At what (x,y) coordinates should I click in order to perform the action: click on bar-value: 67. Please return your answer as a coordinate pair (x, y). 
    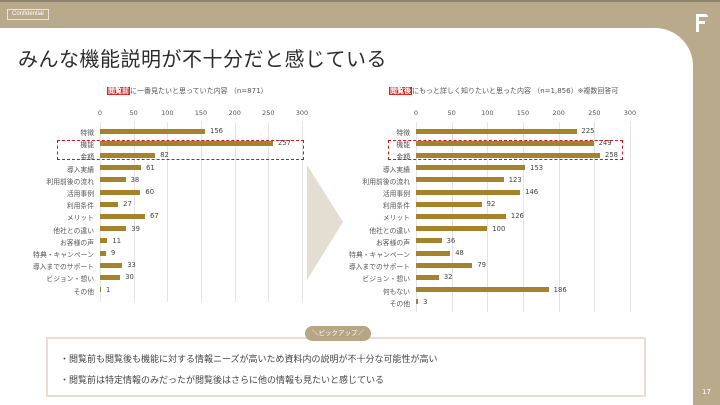
    Looking at the image, I should click on (154, 216).